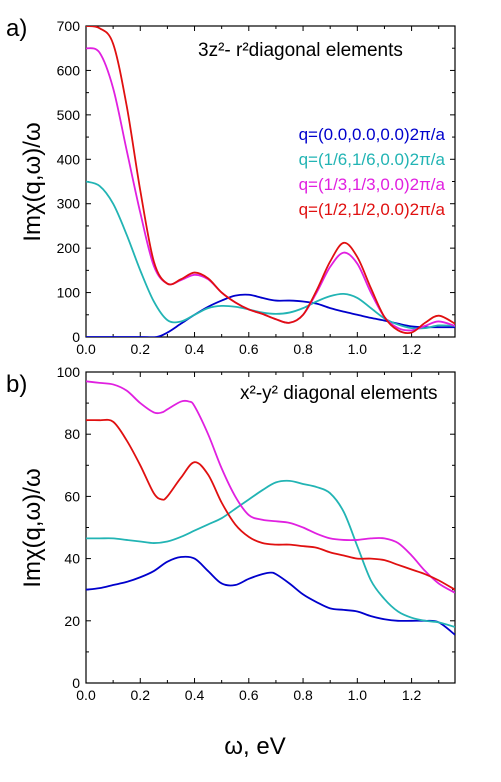  What do you see at coordinates (16, 384) in the screenshot?
I see `panel-b-label: b)` at bounding box center [16, 384].